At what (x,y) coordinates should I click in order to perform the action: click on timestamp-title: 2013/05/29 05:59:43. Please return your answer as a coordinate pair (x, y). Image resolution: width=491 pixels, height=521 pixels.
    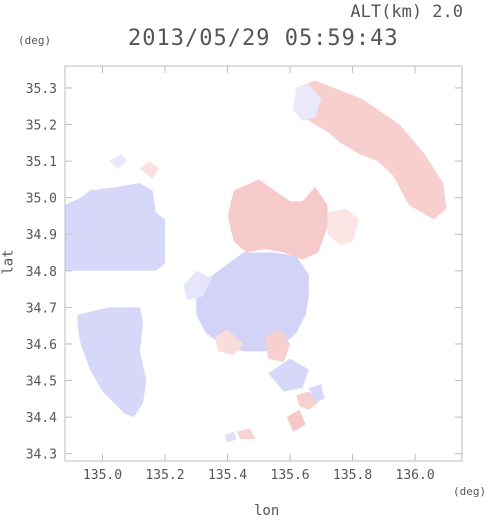
    Looking at the image, I should click on (263, 38).